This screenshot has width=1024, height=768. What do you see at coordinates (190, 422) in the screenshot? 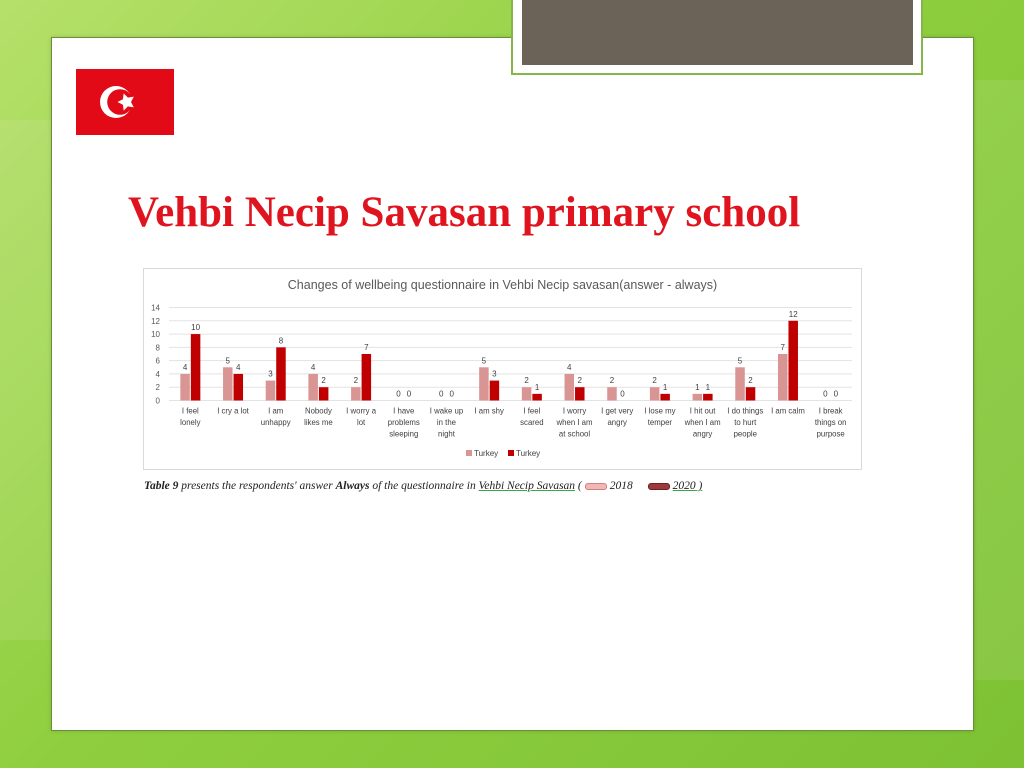
I see `x-tick-label: lonely` at bounding box center [190, 422].